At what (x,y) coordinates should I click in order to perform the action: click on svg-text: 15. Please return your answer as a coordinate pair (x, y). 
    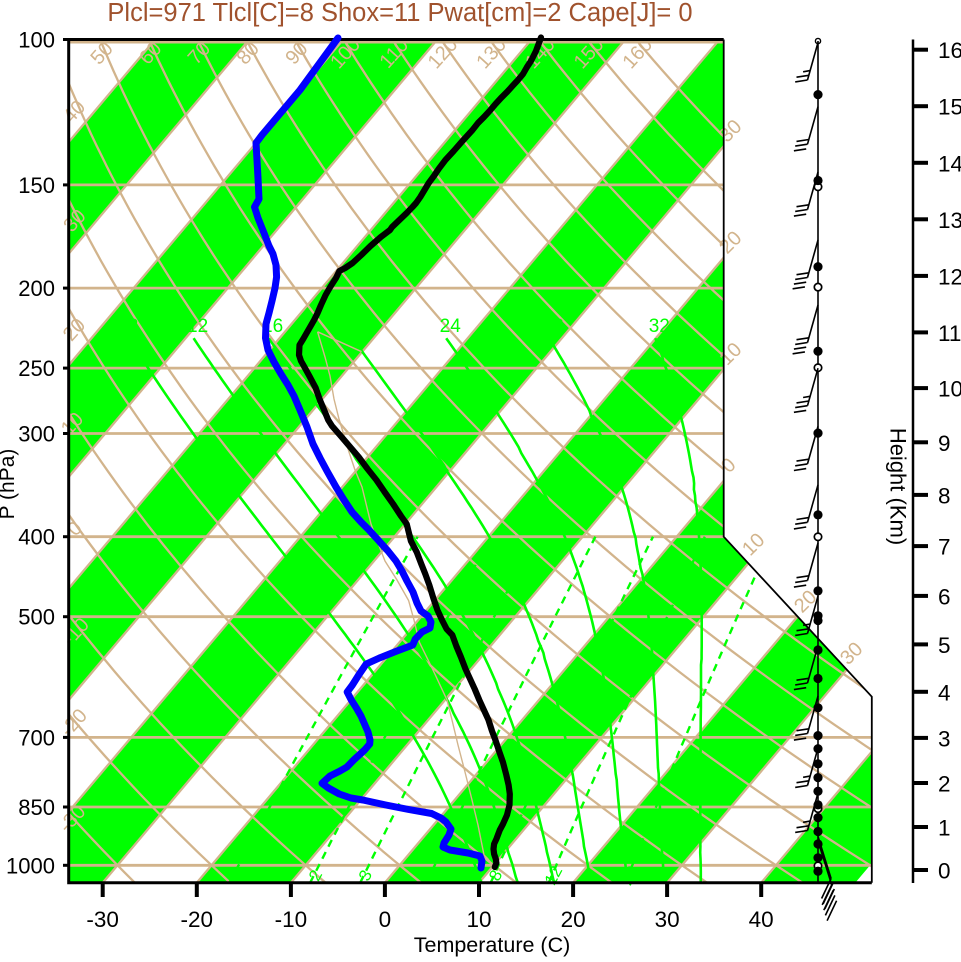
    Looking at the image, I should click on (949, 107).